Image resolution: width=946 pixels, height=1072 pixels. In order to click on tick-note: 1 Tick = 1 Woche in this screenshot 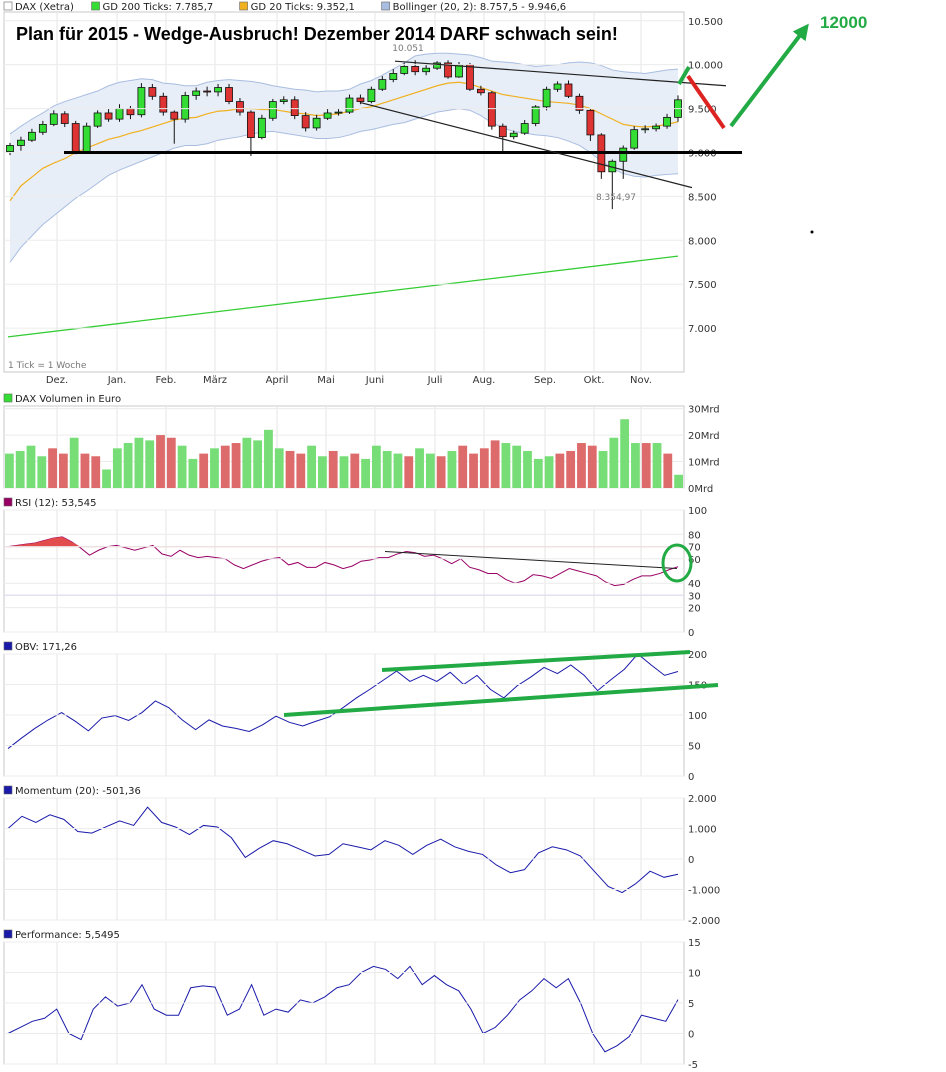, I will do `click(47, 366)`.